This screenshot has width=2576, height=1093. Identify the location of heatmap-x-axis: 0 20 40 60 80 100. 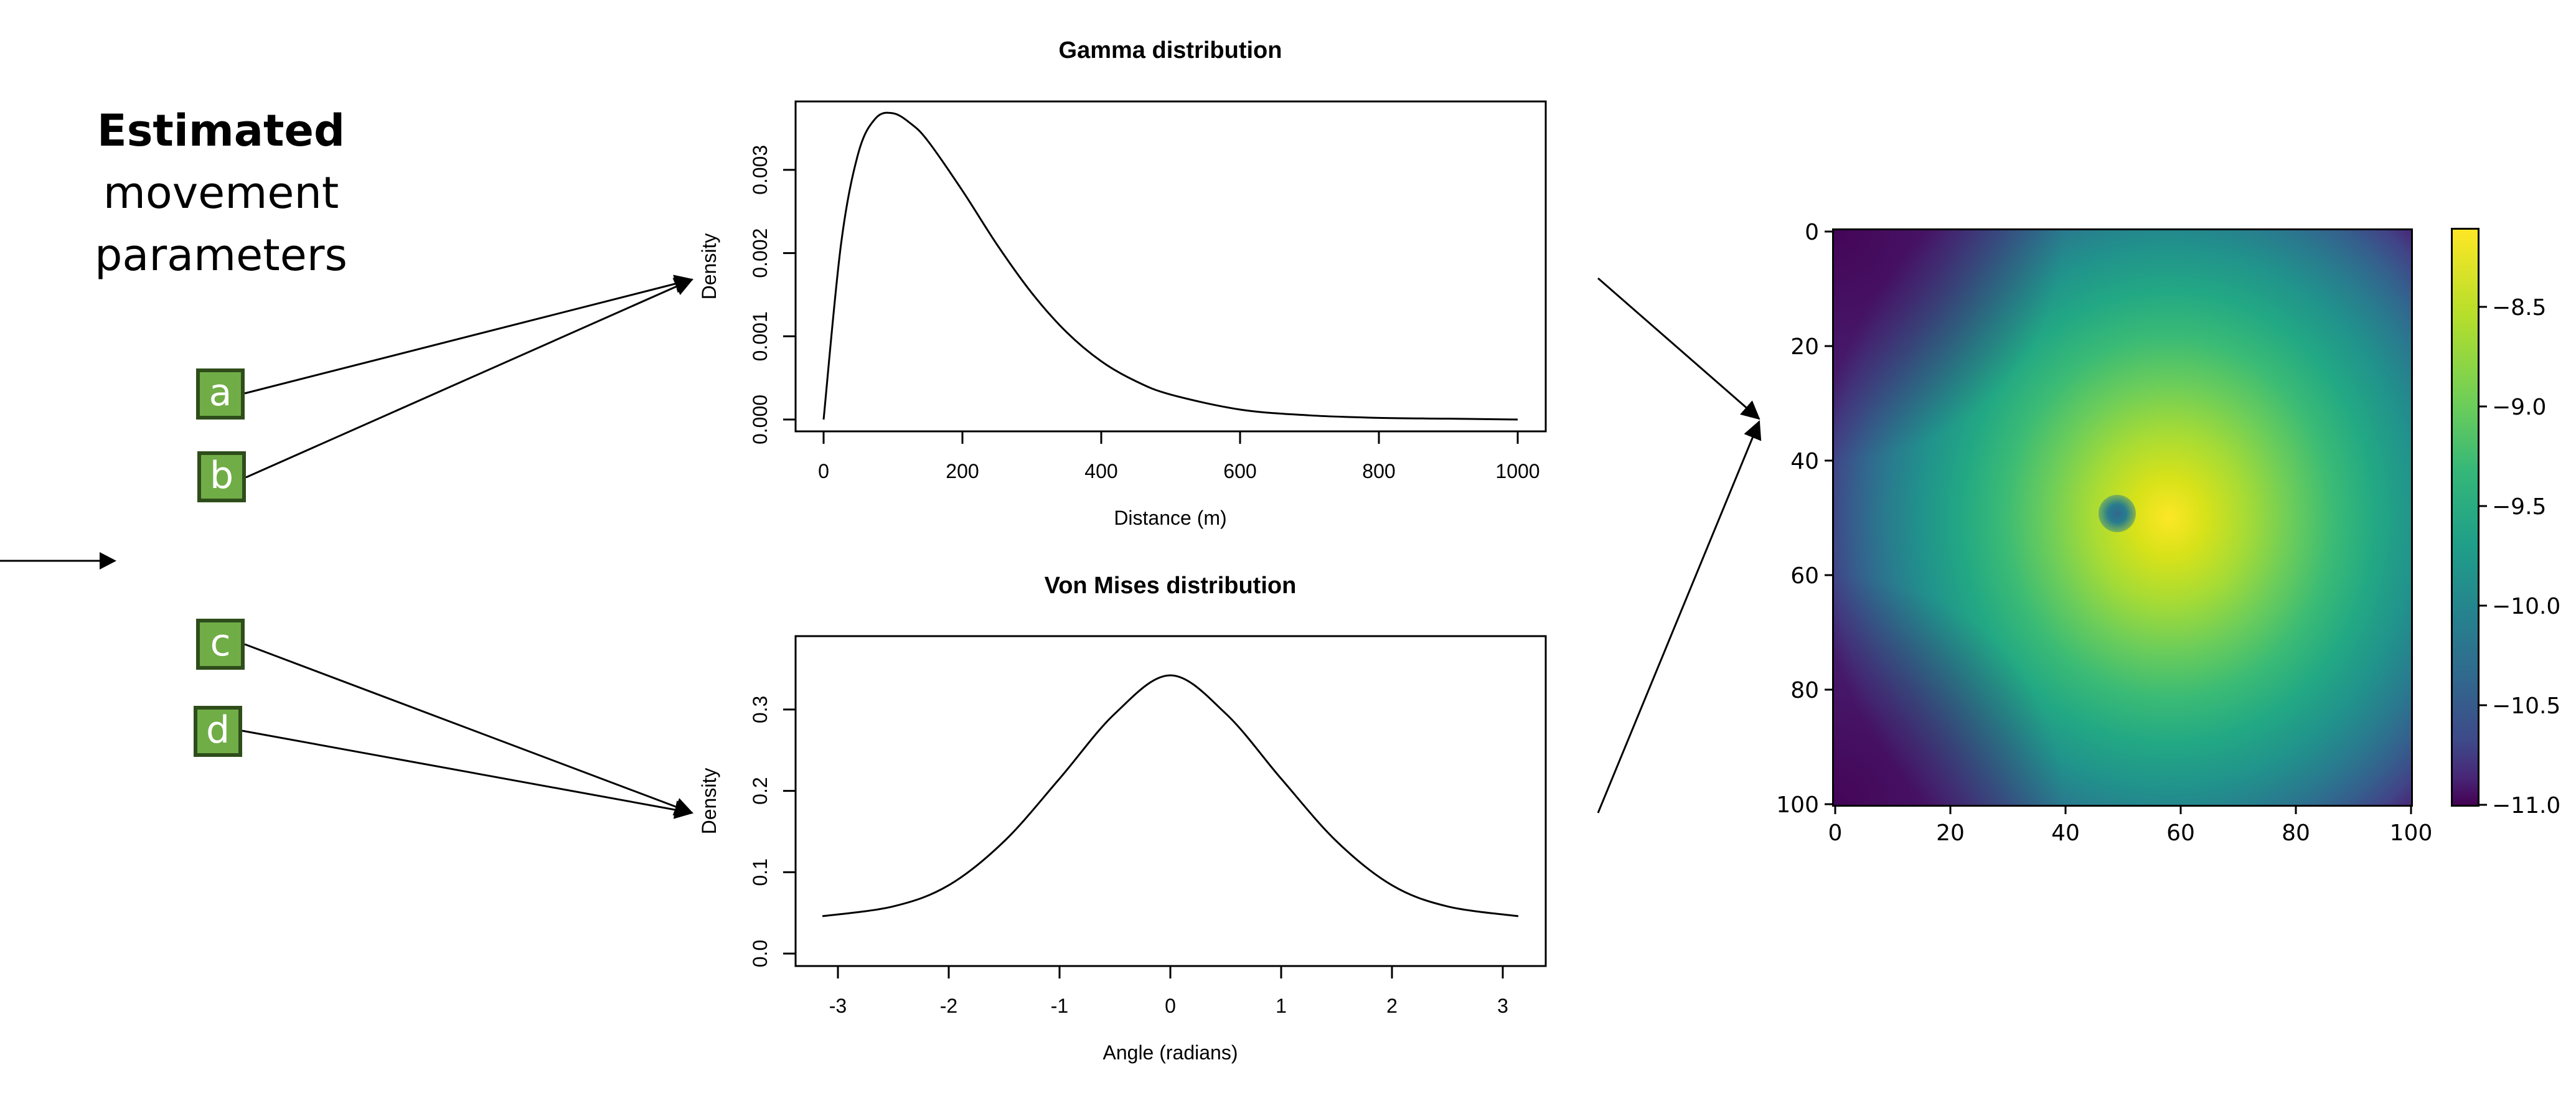
(2130, 826).